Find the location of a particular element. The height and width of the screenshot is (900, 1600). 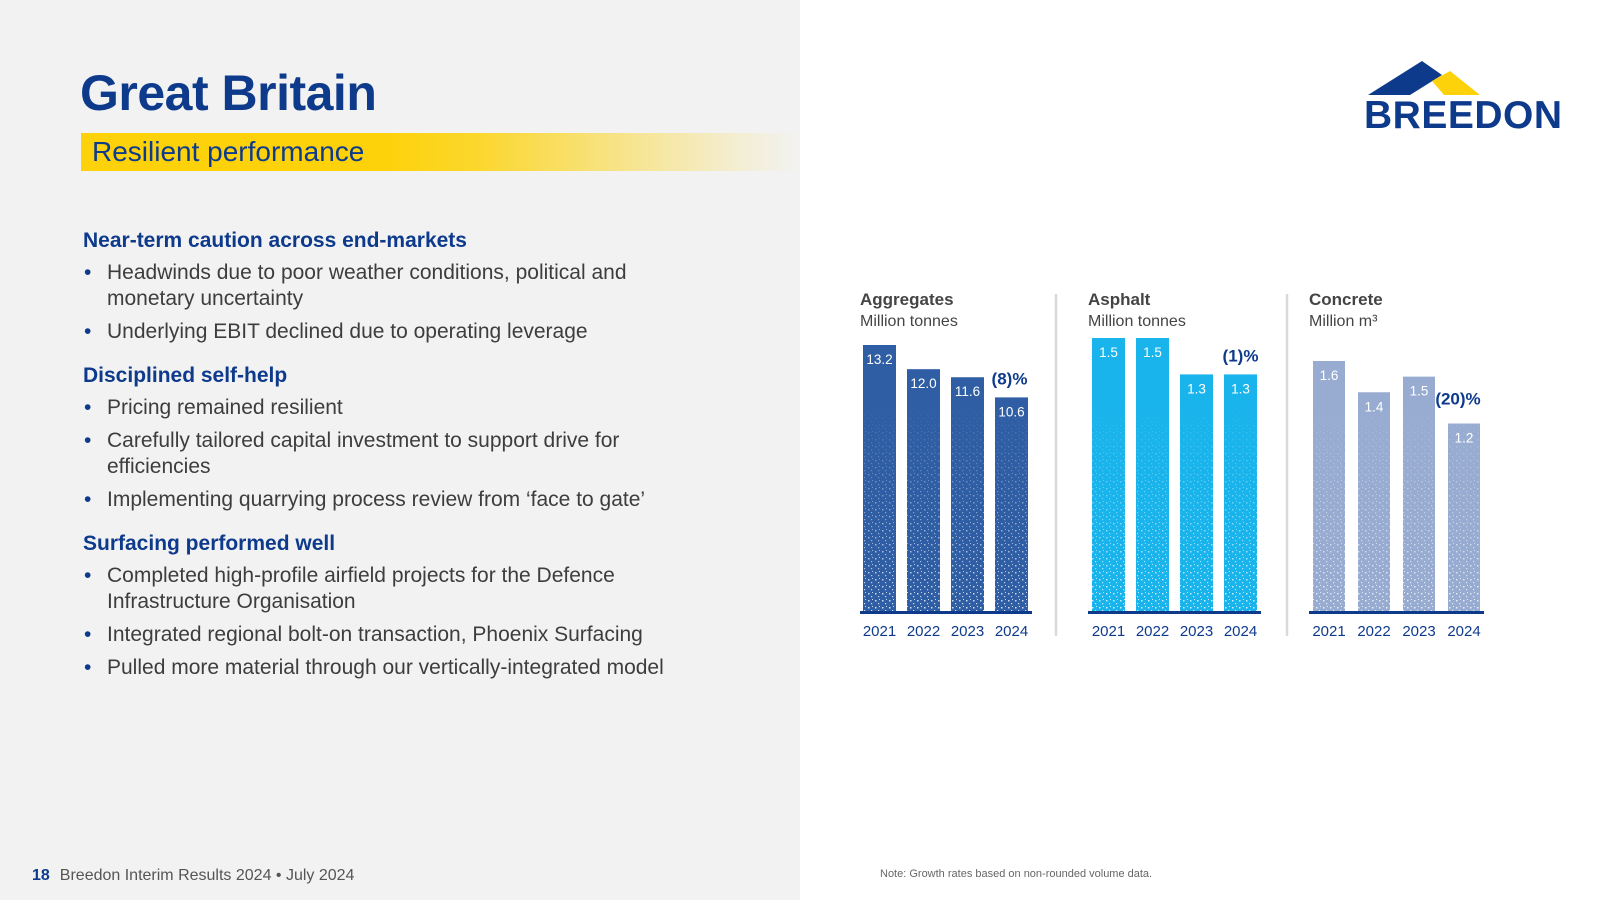

data-label: 1.4 is located at coordinates (1374, 406).